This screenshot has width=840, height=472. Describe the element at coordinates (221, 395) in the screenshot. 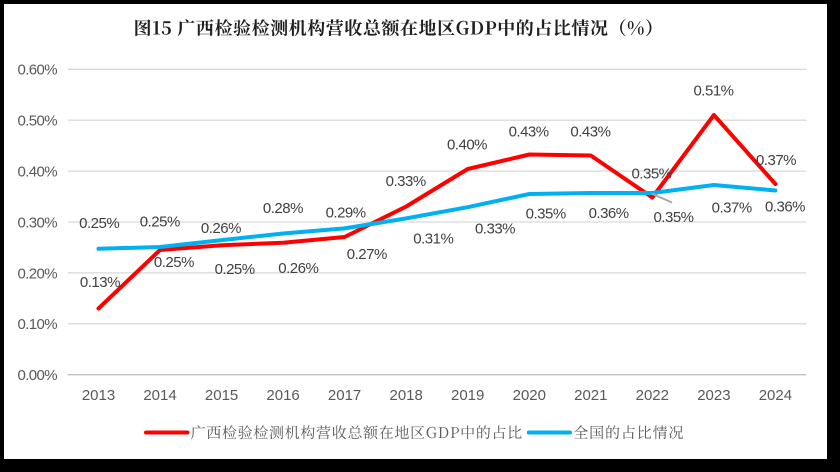

I see `svg-text: 2015` at that location.